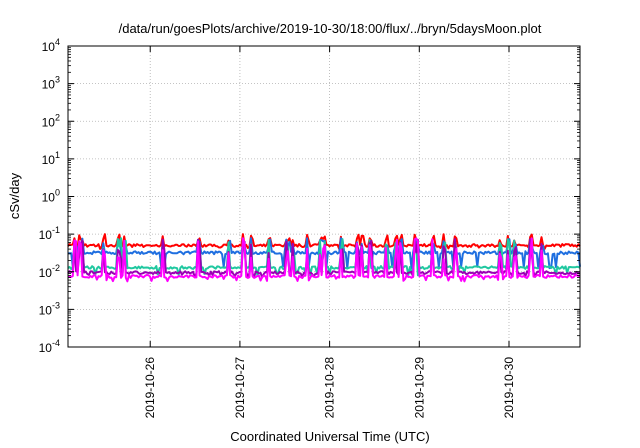 This screenshot has width=640, height=448. What do you see at coordinates (56, 305) in the screenshot?
I see `y-tick-exponent: -3` at bounding box center [56, 305].